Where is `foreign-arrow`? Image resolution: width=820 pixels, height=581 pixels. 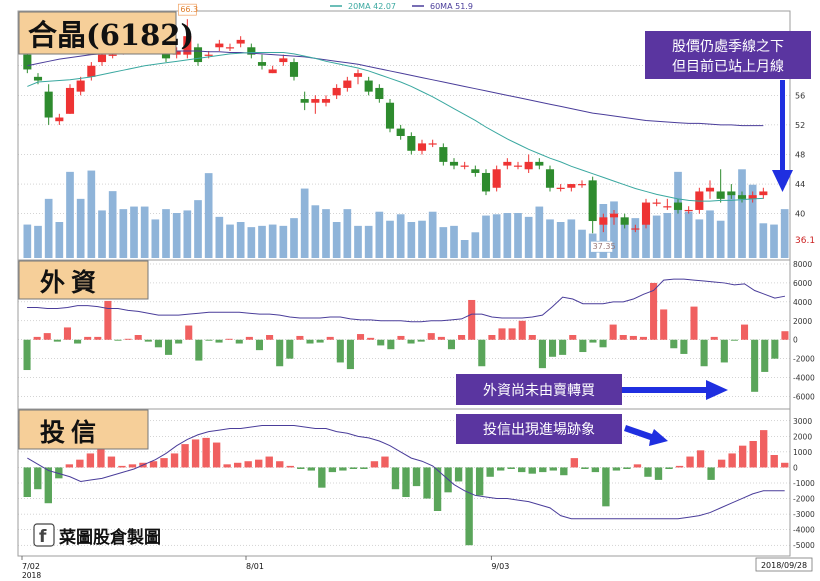
foreign-arrow is located at coordinates (675, 390).